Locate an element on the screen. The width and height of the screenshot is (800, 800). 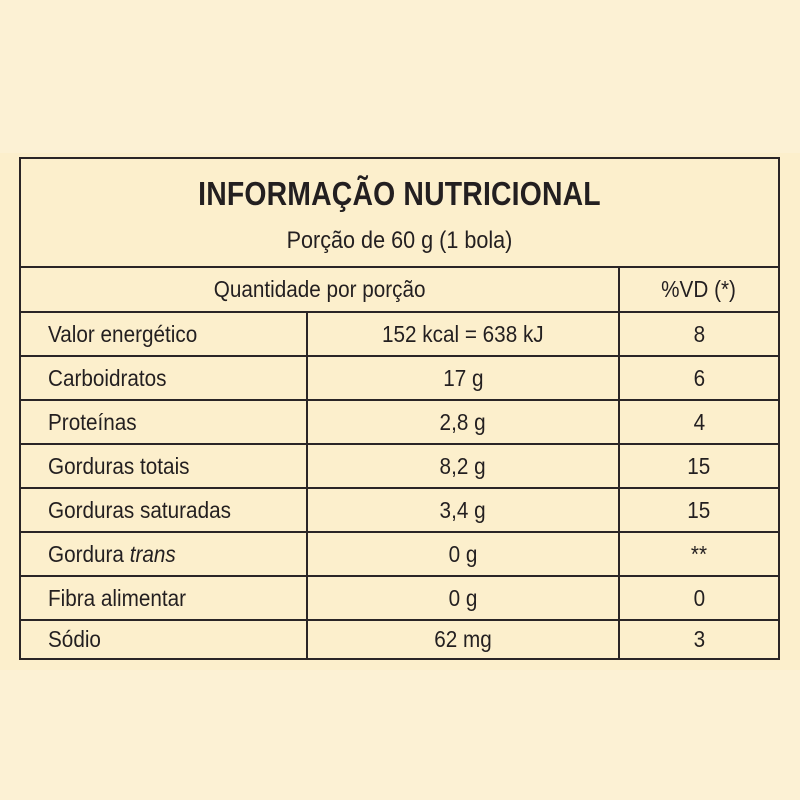
table-row: Sódio 62 mg 3 is located at coordinates (399, 639).